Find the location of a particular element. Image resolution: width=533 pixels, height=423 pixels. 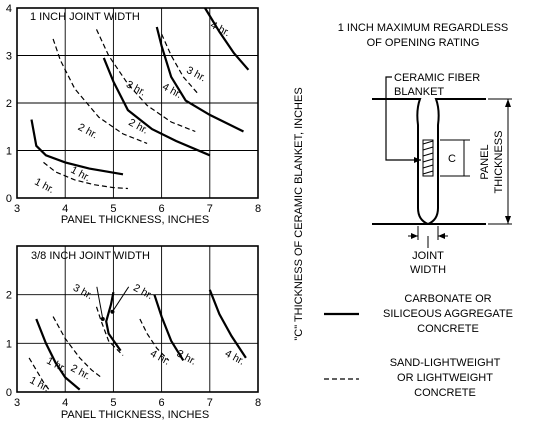

blanket-label-line-2: BLANKET is located at coordinates (419, 92).